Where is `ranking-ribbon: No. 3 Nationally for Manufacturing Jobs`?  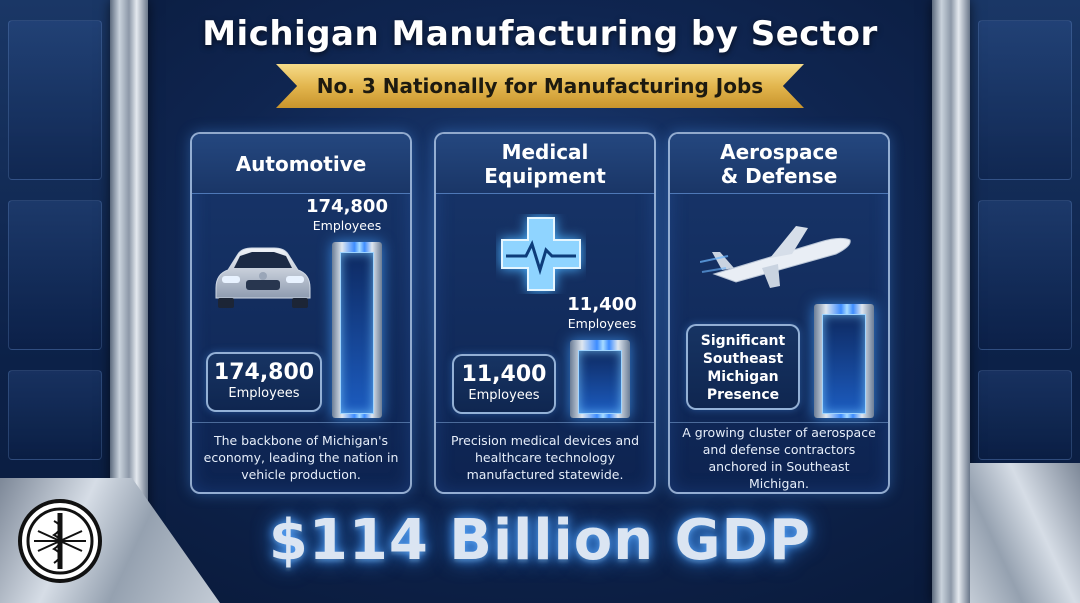 ranking-ribbon: No. 3 Nationally for Manufacturing Jobs is located at coordinates (540, 86).